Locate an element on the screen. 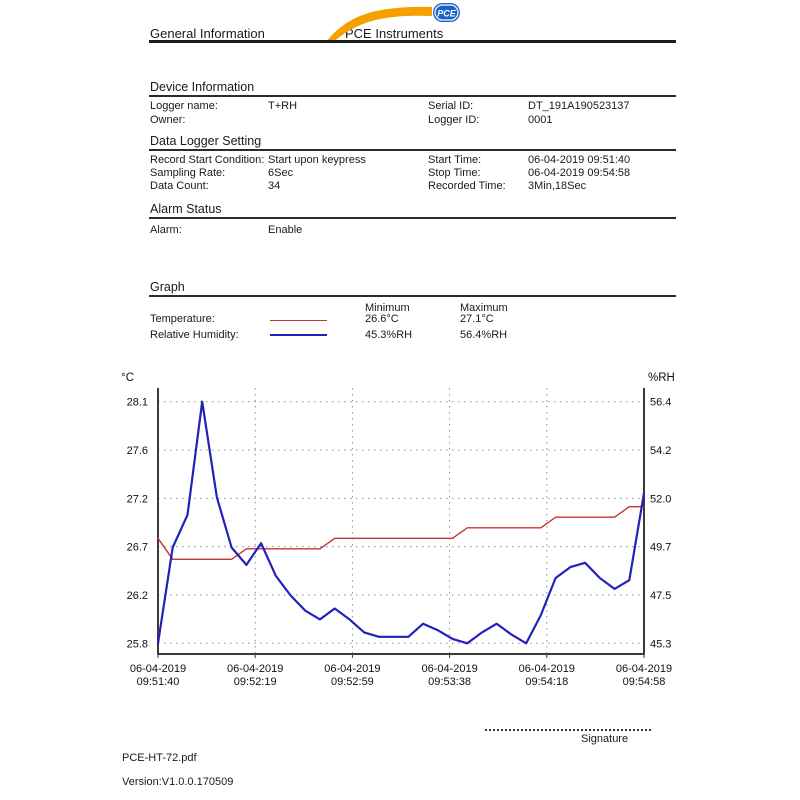  field-value: Start upon keypress is located at coordinates (317, 160).